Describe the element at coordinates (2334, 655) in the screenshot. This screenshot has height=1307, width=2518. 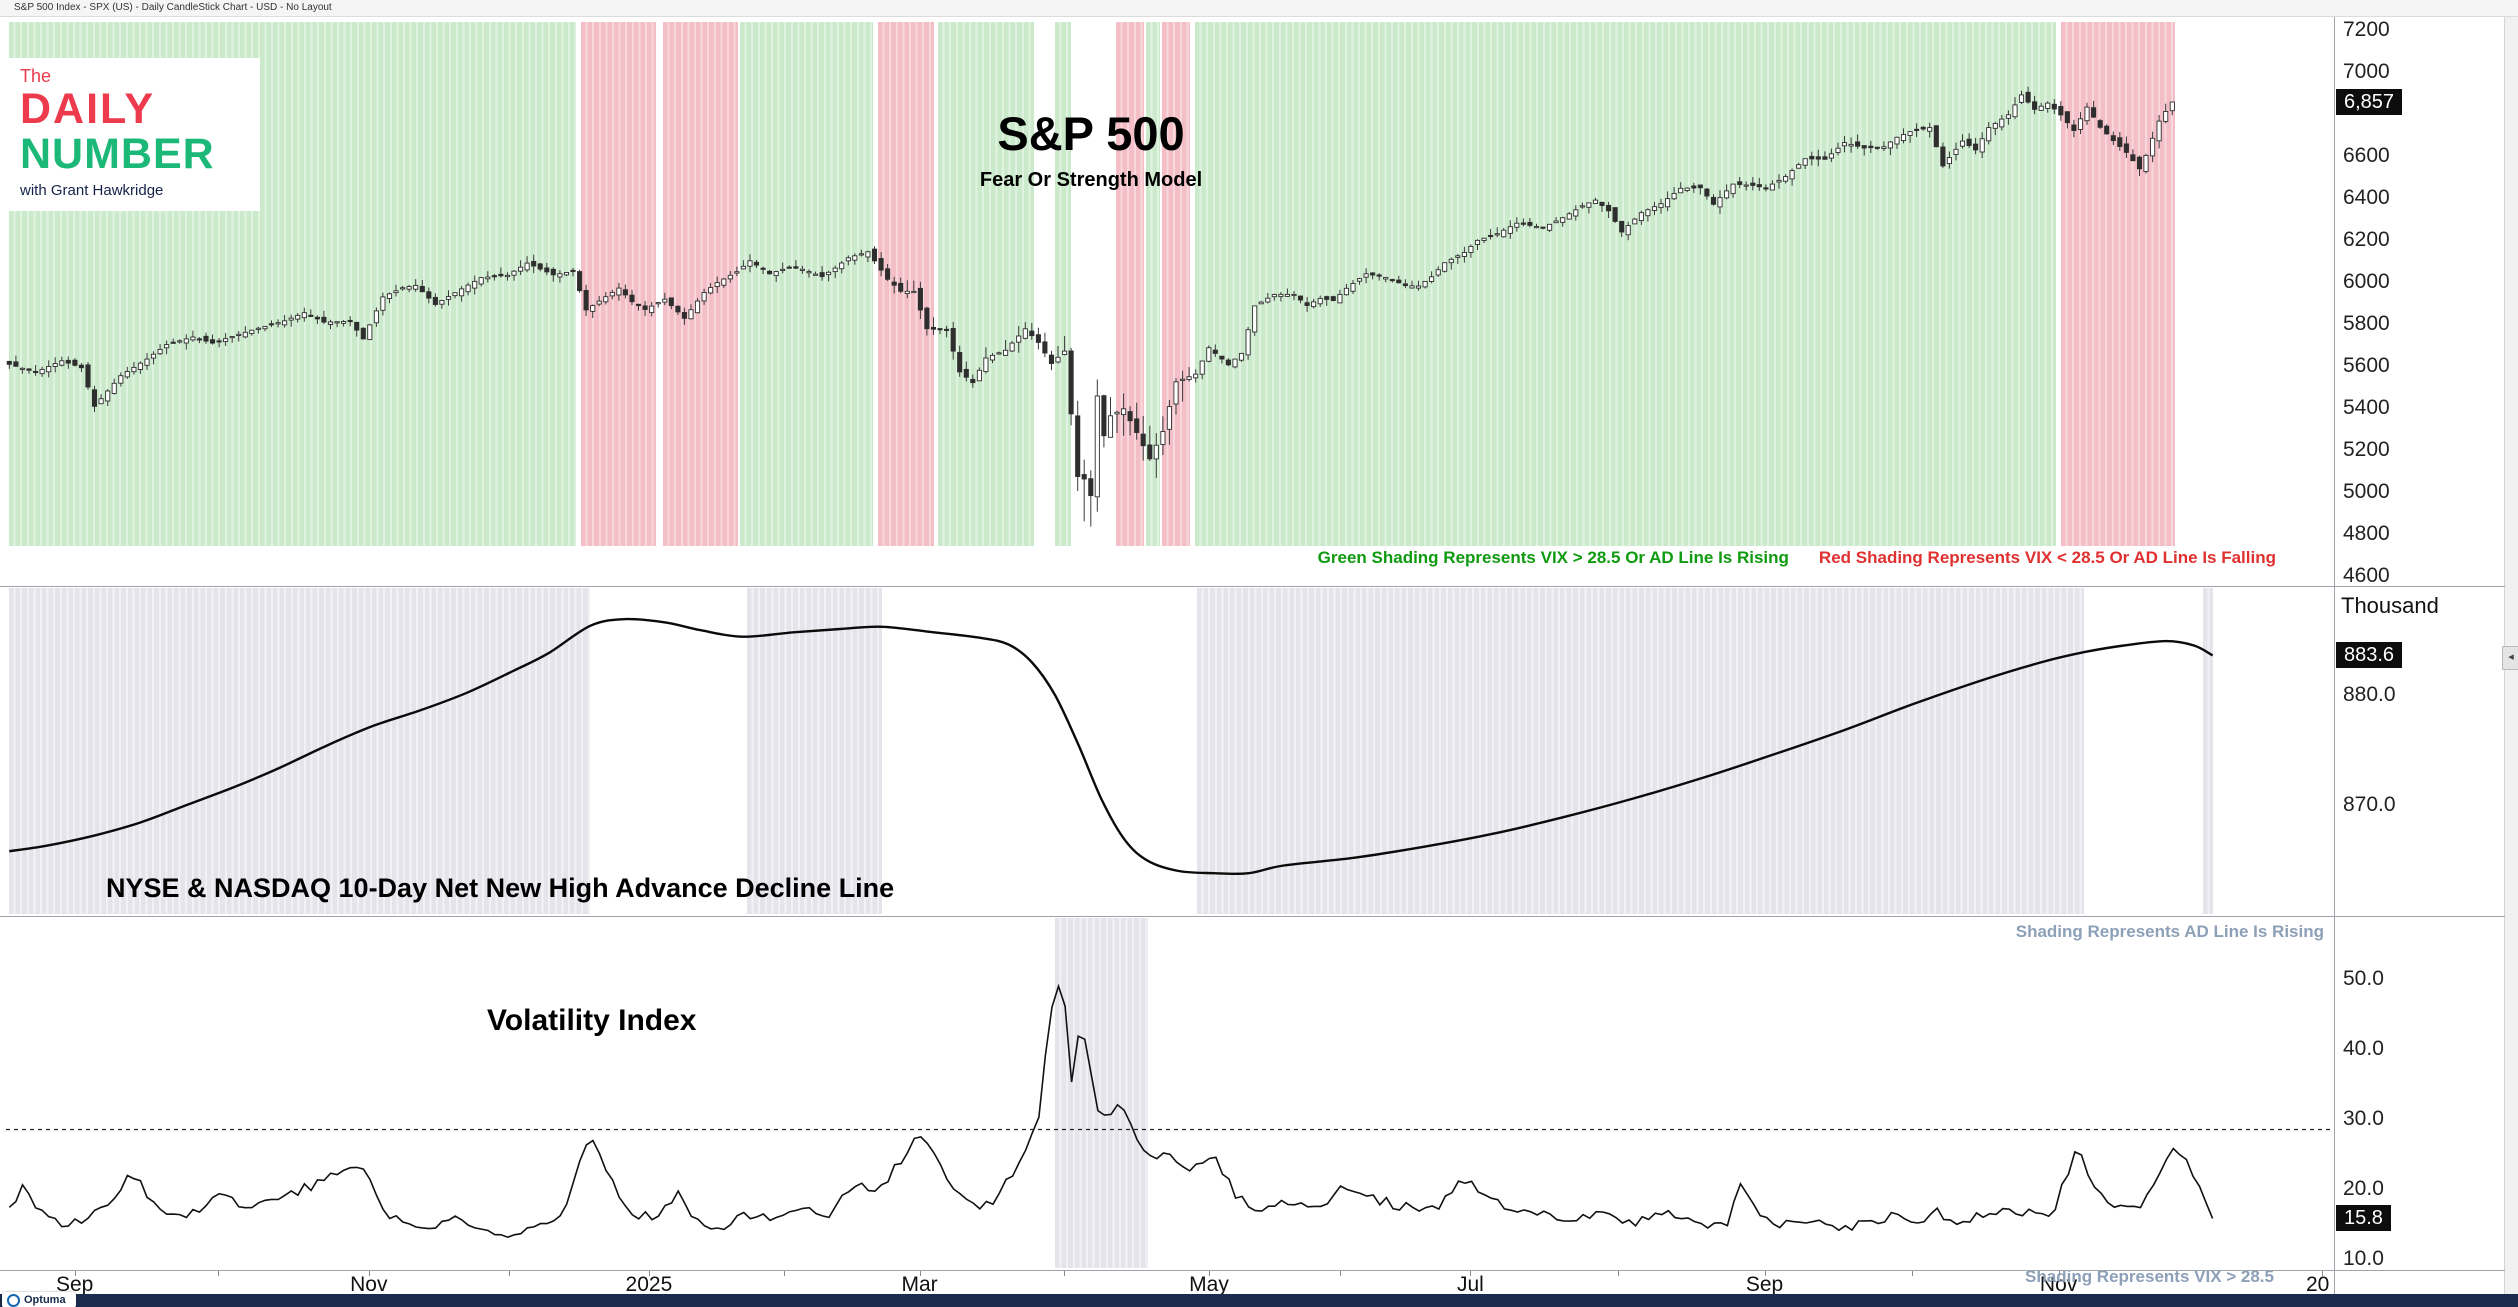
I see `value-axis-separator` at that location.